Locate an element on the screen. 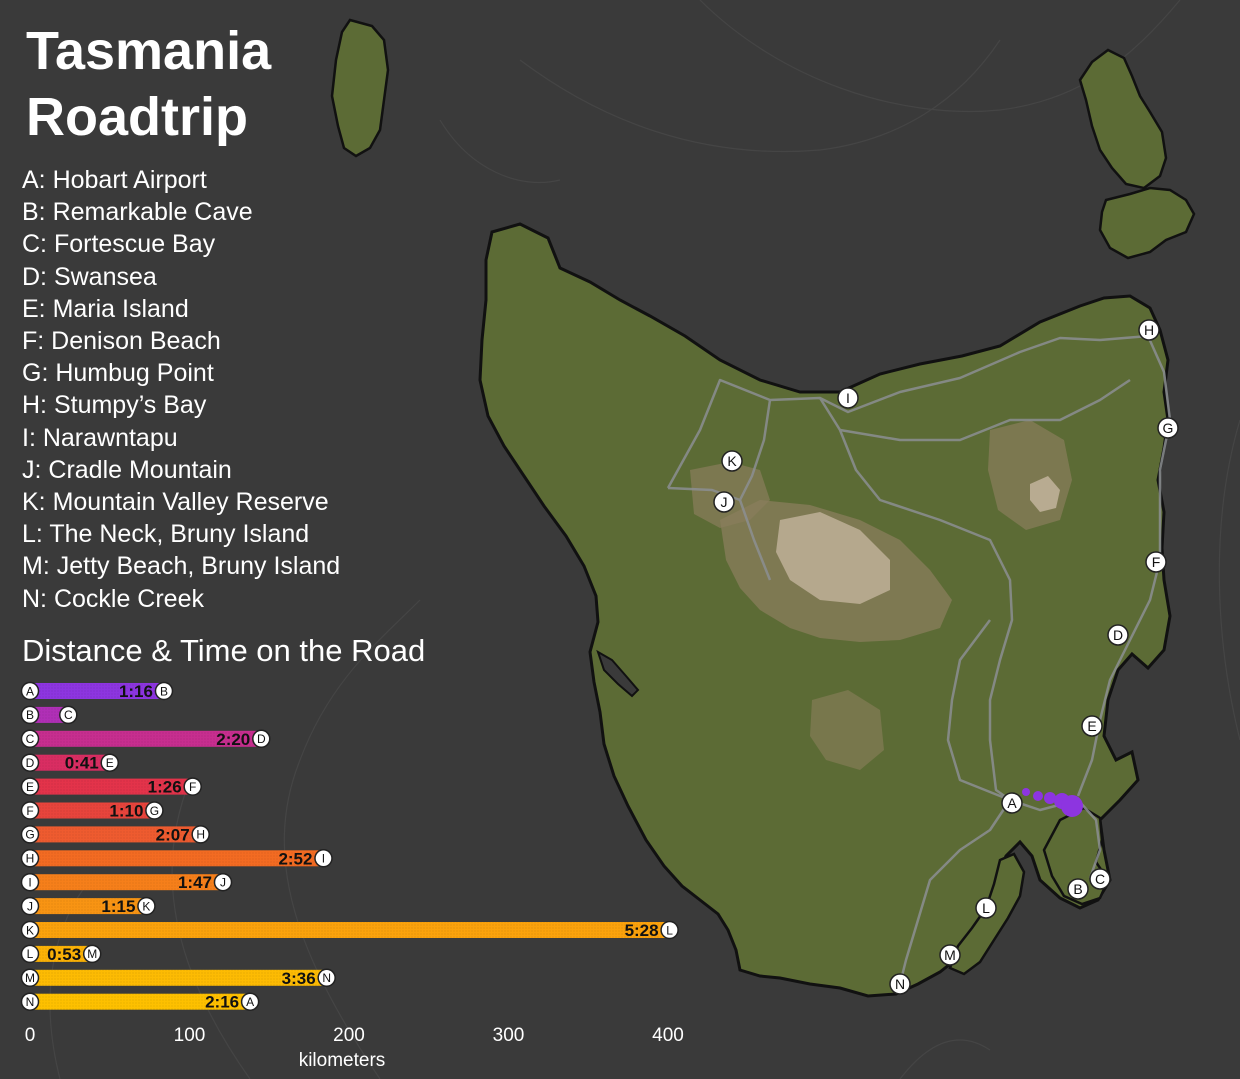  bar-start-badge: K is located at coordinates (30, 930).